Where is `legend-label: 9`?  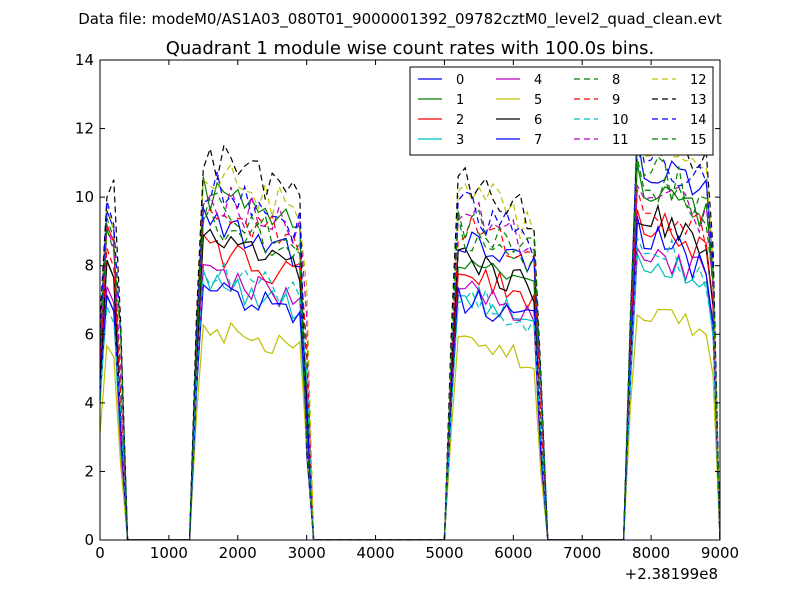
legend-label: 9 is located at coordinates (616, 100).